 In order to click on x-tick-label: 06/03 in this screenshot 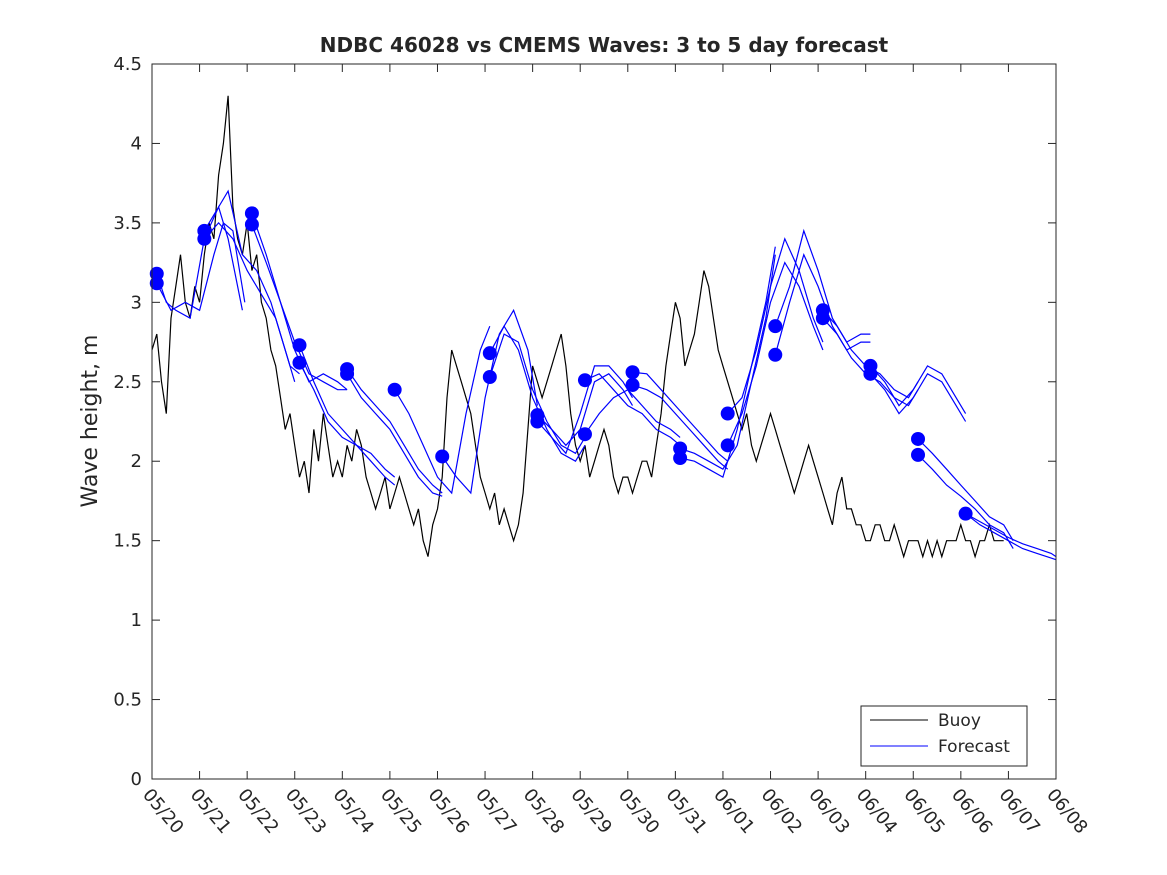, I will do `click(828, 811)`.